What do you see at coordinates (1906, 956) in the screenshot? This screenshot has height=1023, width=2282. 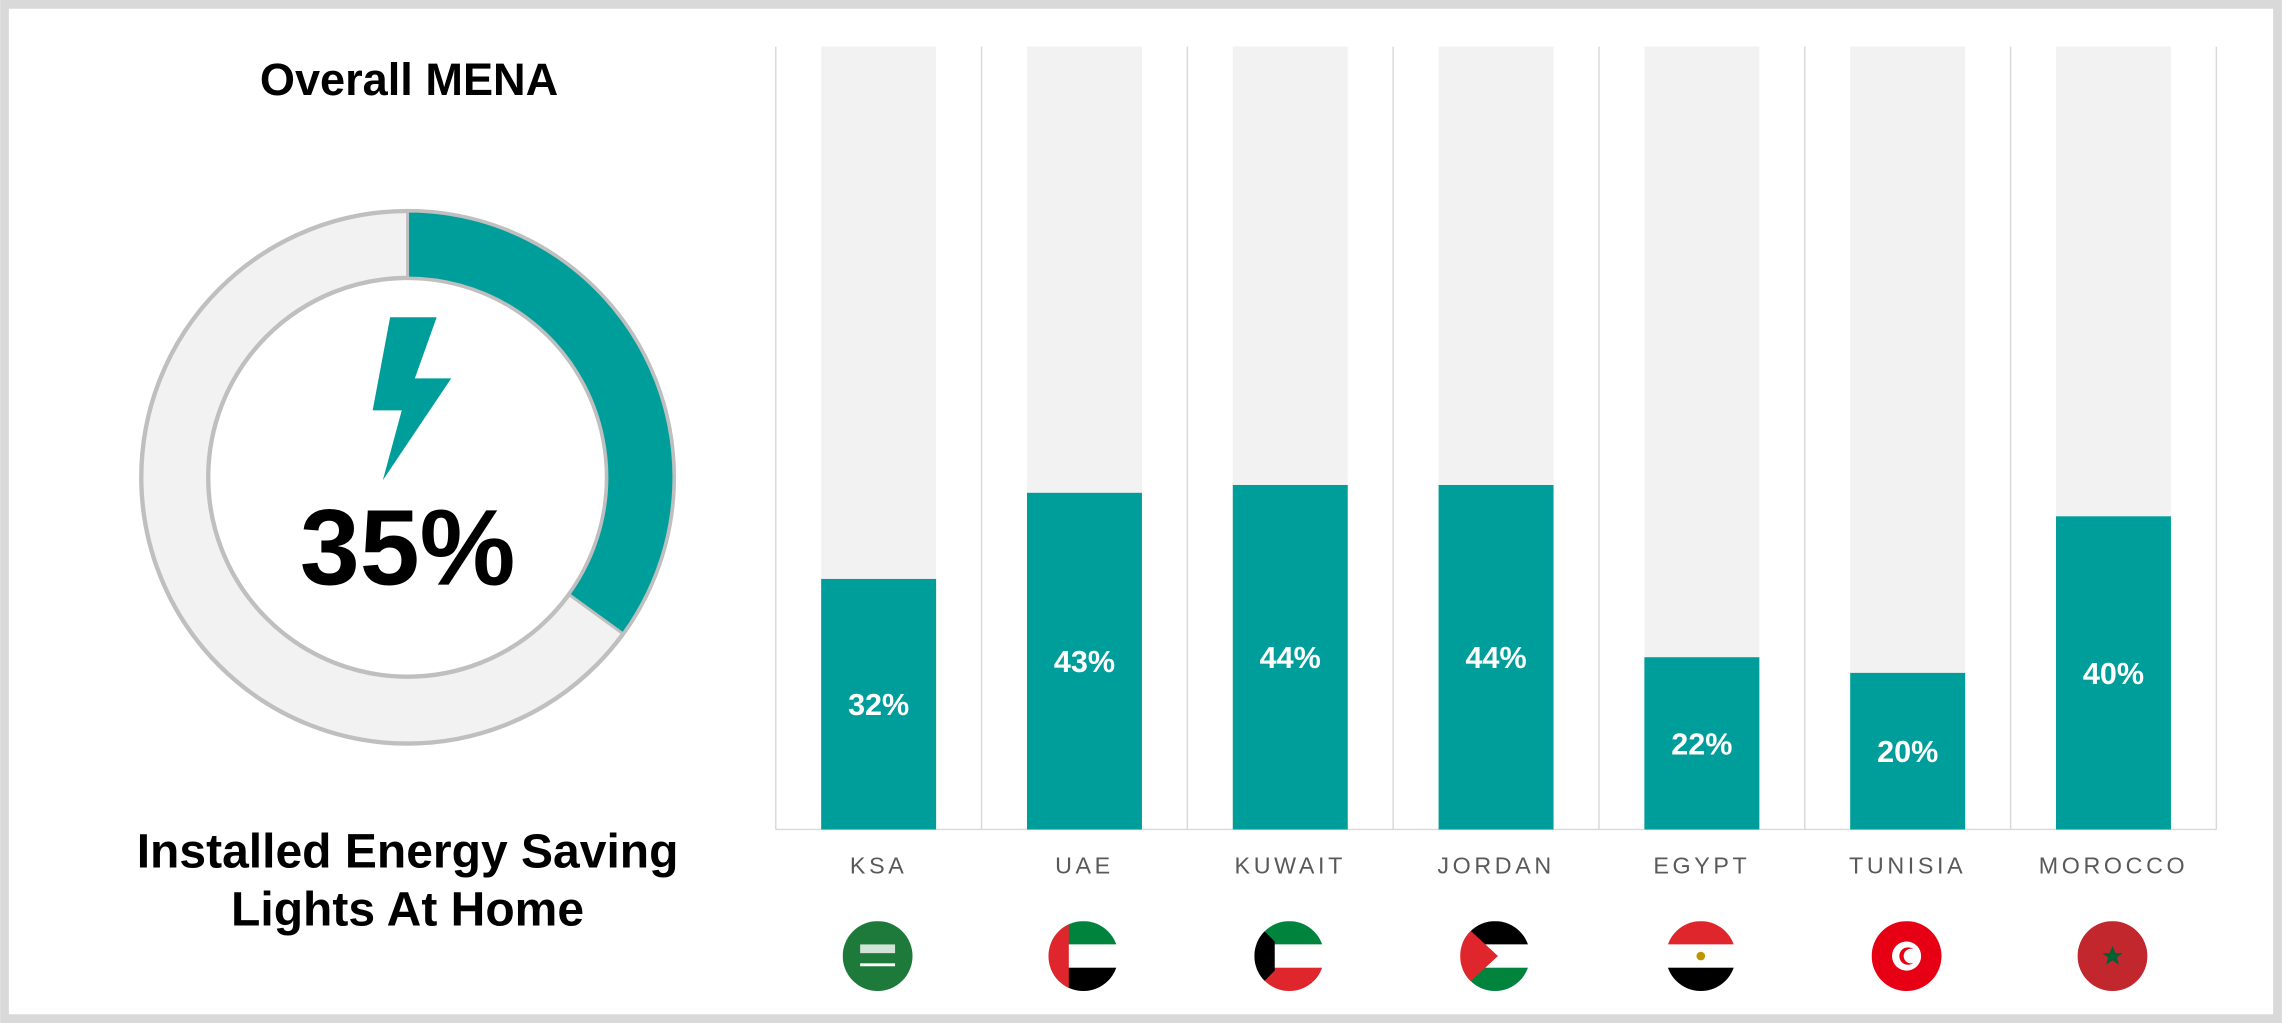 I see `flag-tunisia` at bounding box center [1906, 956].